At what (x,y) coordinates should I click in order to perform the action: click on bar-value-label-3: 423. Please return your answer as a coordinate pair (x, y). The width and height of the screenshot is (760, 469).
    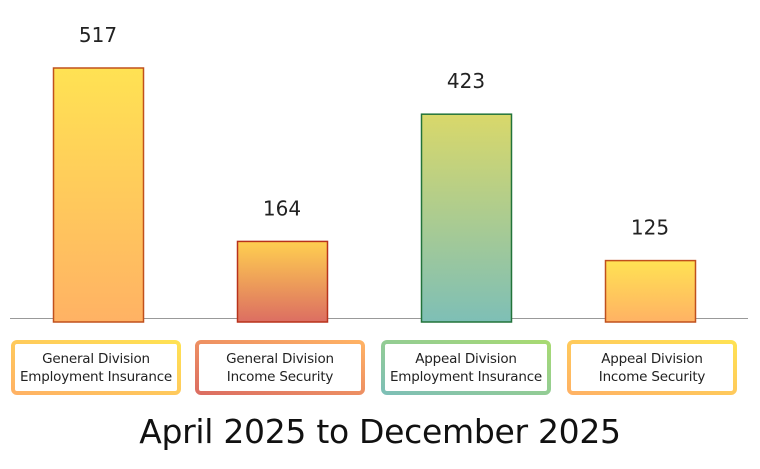
    Looking at the image, I should click on (466, 81).